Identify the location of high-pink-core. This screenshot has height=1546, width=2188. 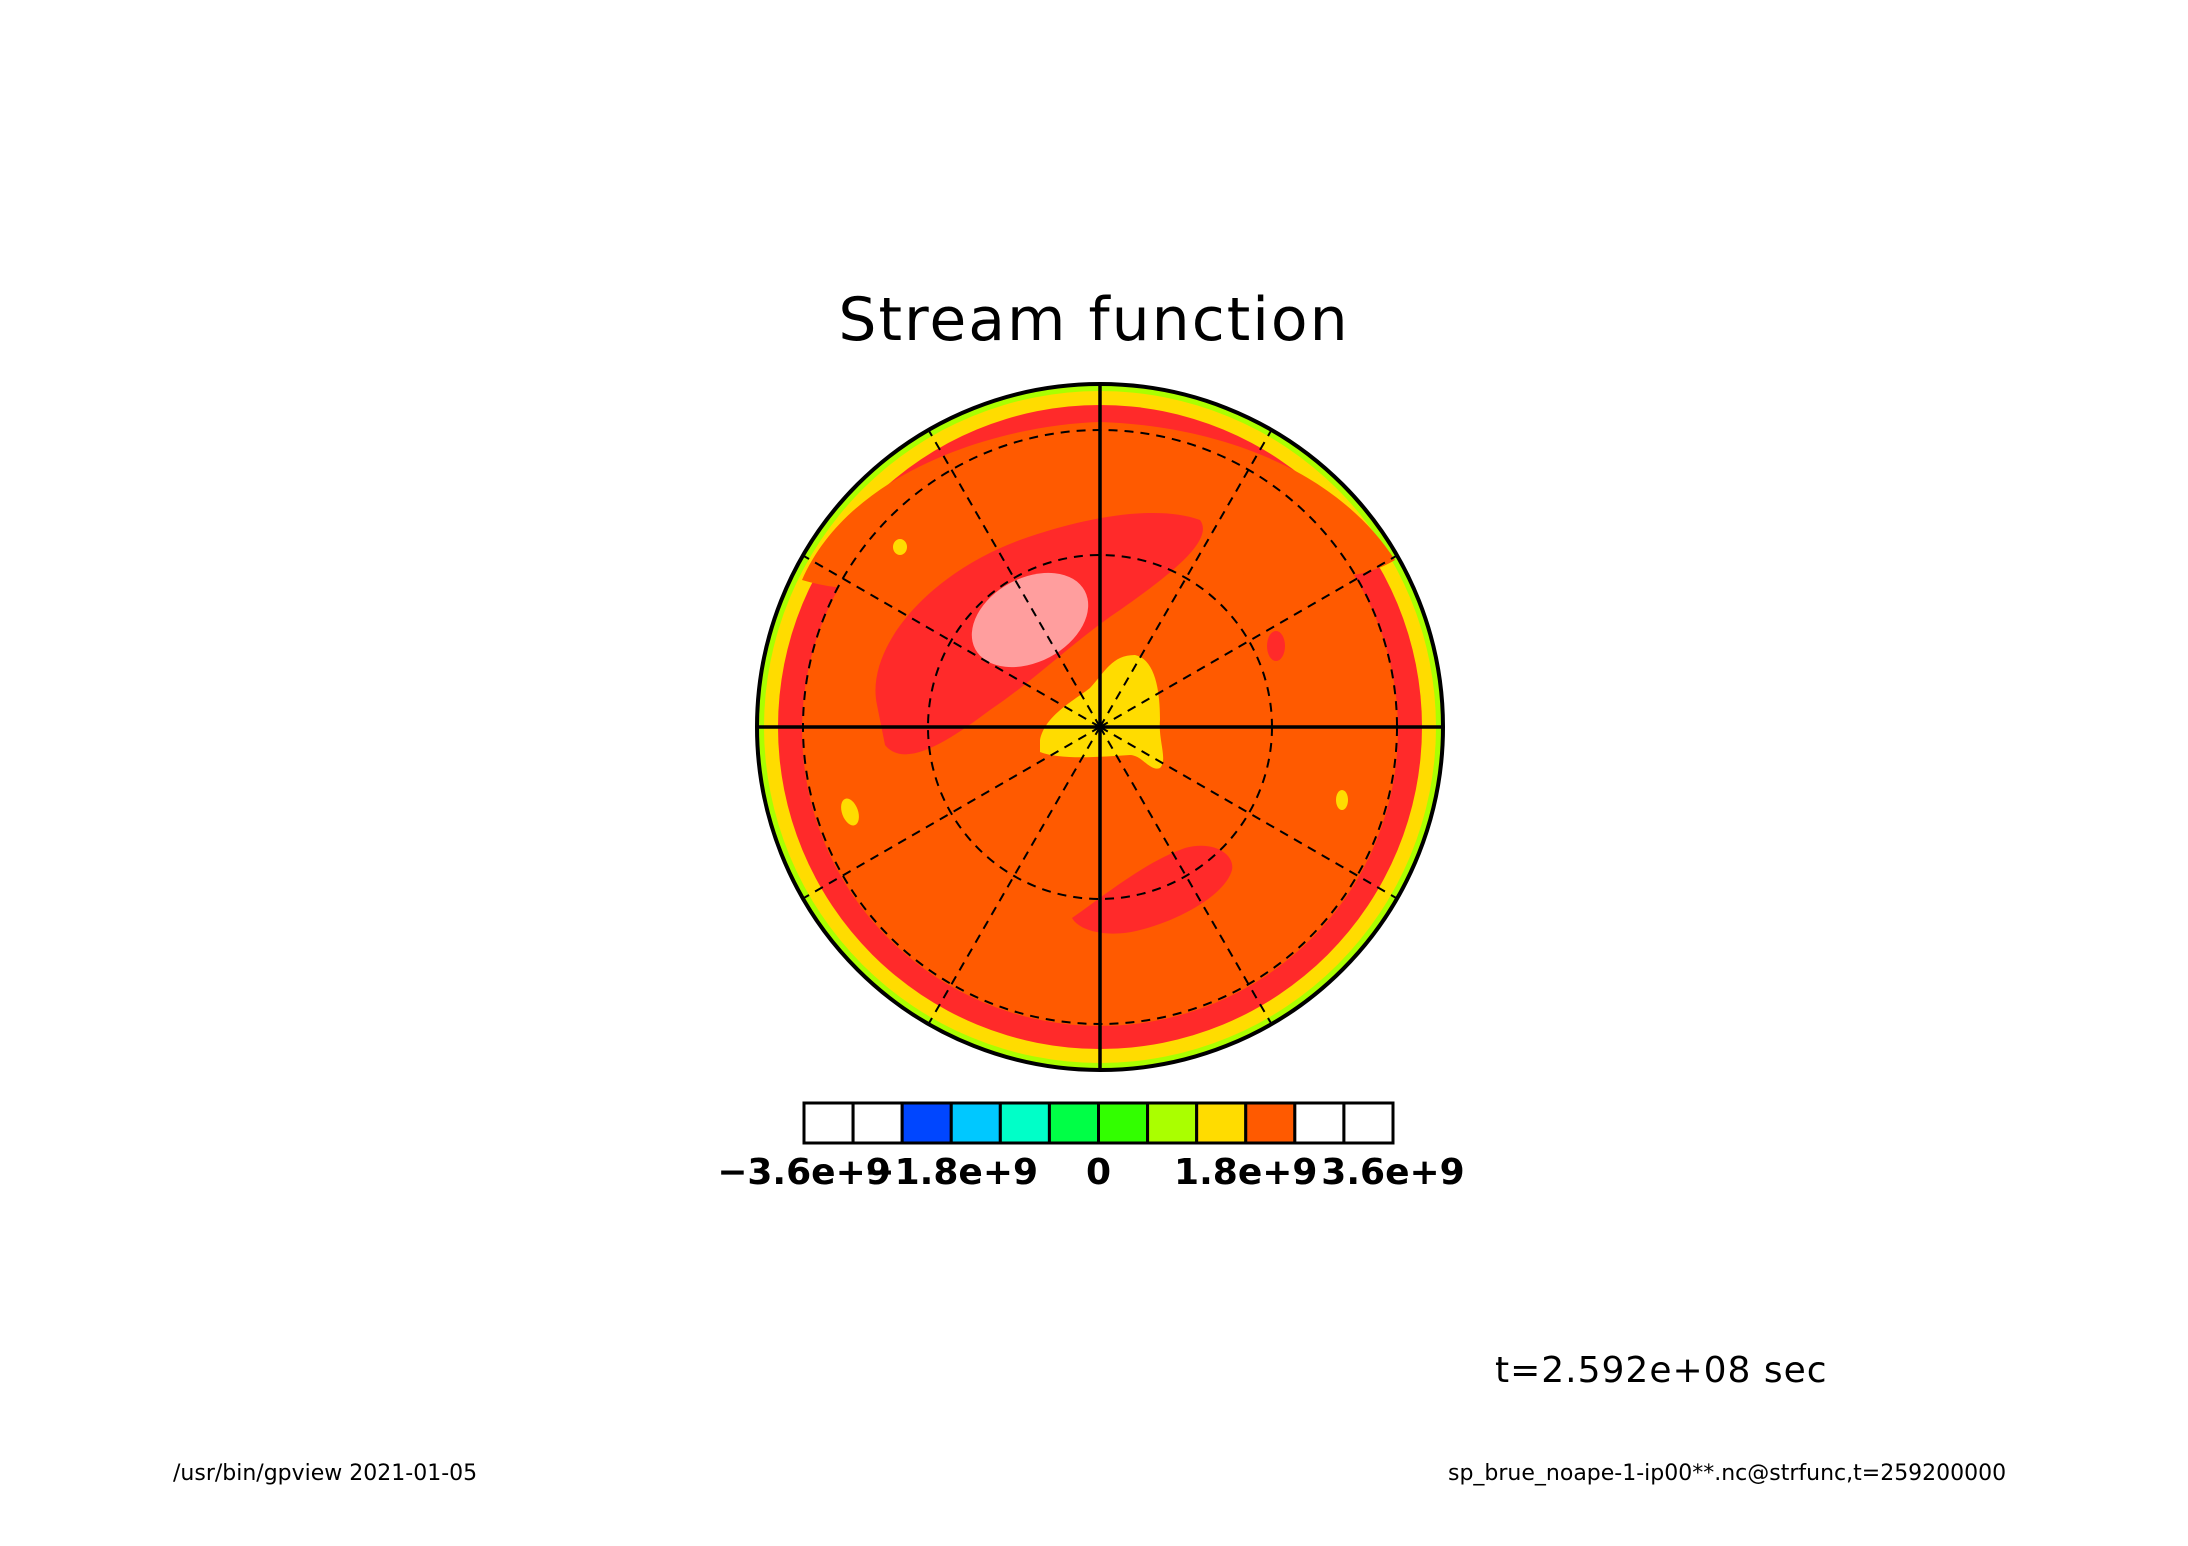
(1030, 620).